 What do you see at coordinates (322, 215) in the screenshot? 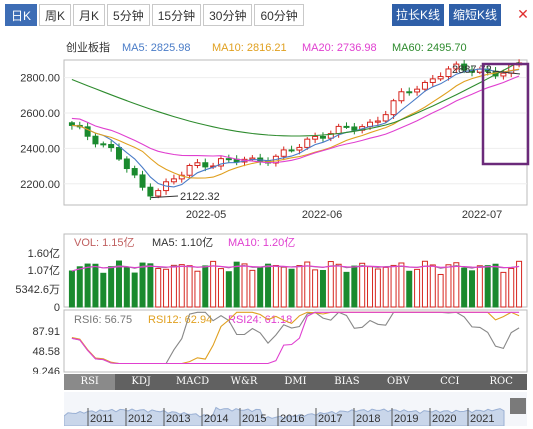
I see `main-x-tick: 2022-06` at bounding box center [322, 215].